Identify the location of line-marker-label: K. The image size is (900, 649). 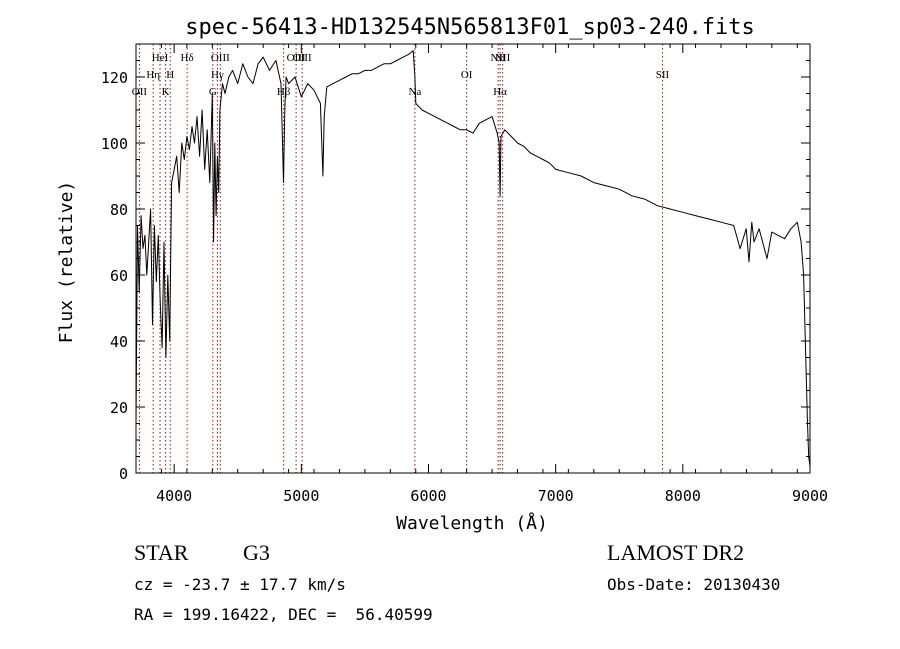
(166, 92).